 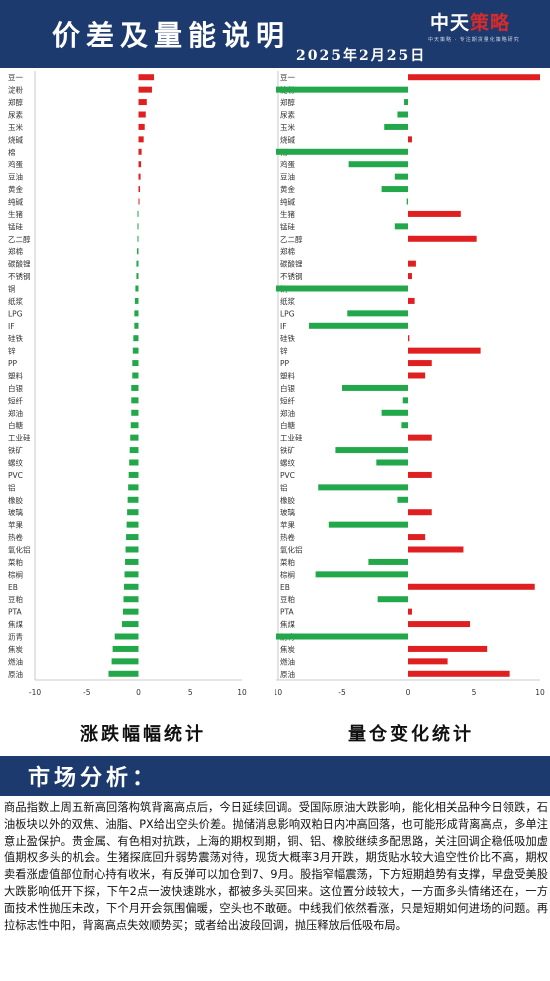 What do you see at coordinates (490, 23) in the screenshot?
I see `logo-accent-text: 策略` at bounding box center [490, 23].